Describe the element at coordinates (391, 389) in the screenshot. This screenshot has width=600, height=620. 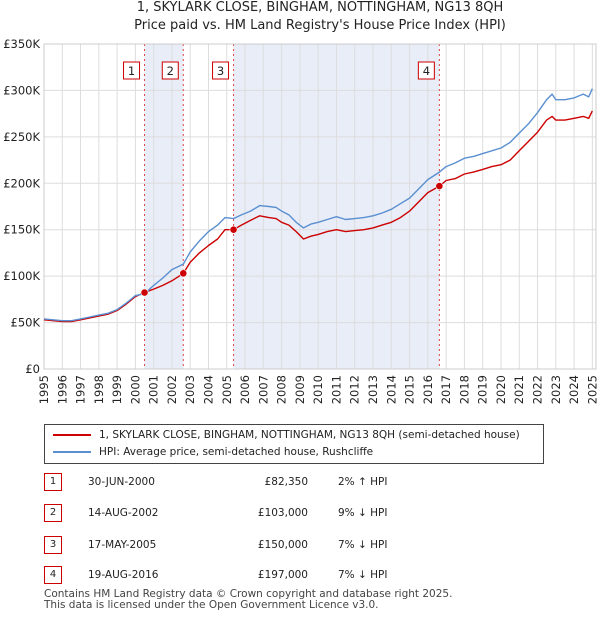
I see `x-tick-label: 2014` at that location.